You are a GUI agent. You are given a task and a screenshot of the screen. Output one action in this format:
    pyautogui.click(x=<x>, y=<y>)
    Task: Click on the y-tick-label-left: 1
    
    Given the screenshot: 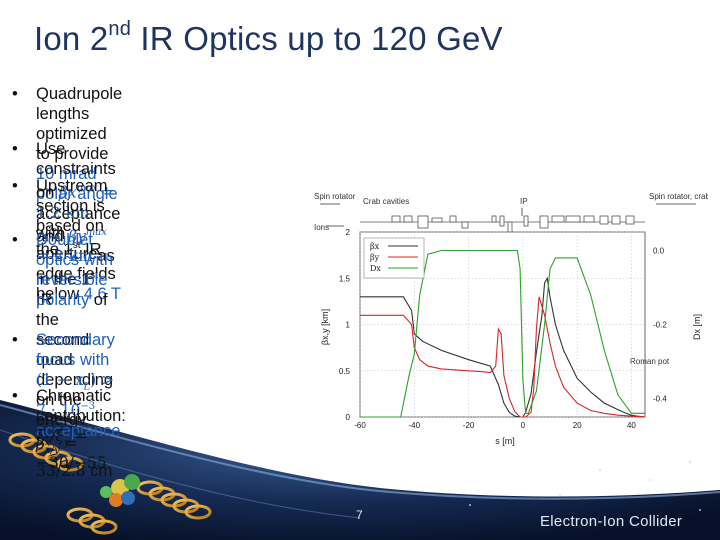 What is the action you would take?
    pyautogui.click(x=348, y=325)
    